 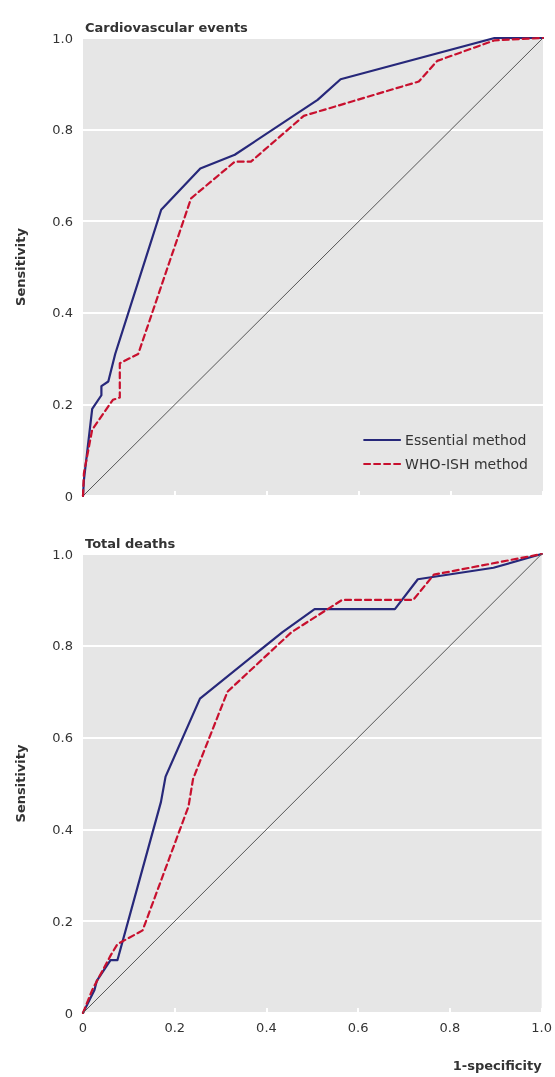 What do you see at coordinates (358, 1027) in the screenshot?
I see `x-tick-label: 0.6` at bounding box center [358, 1027].